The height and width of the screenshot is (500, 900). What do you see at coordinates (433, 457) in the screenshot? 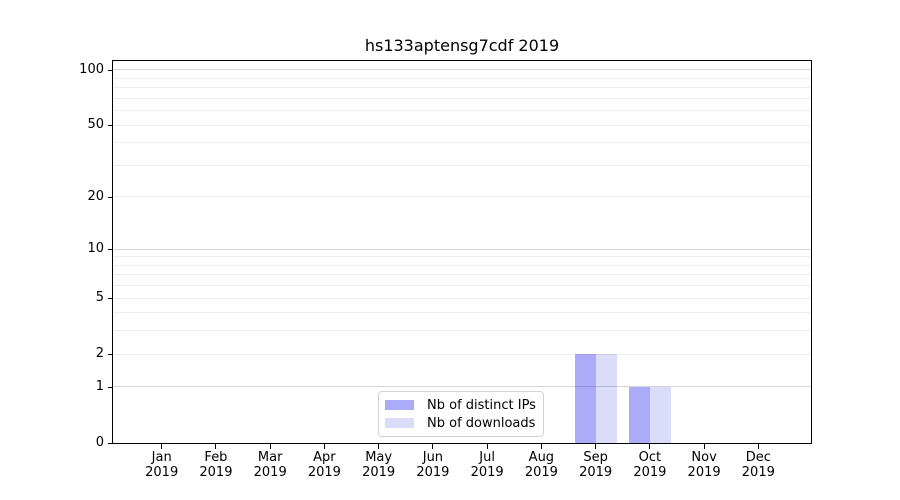
I see `x-tick-month: Jun` at bounding box center [433, 457].